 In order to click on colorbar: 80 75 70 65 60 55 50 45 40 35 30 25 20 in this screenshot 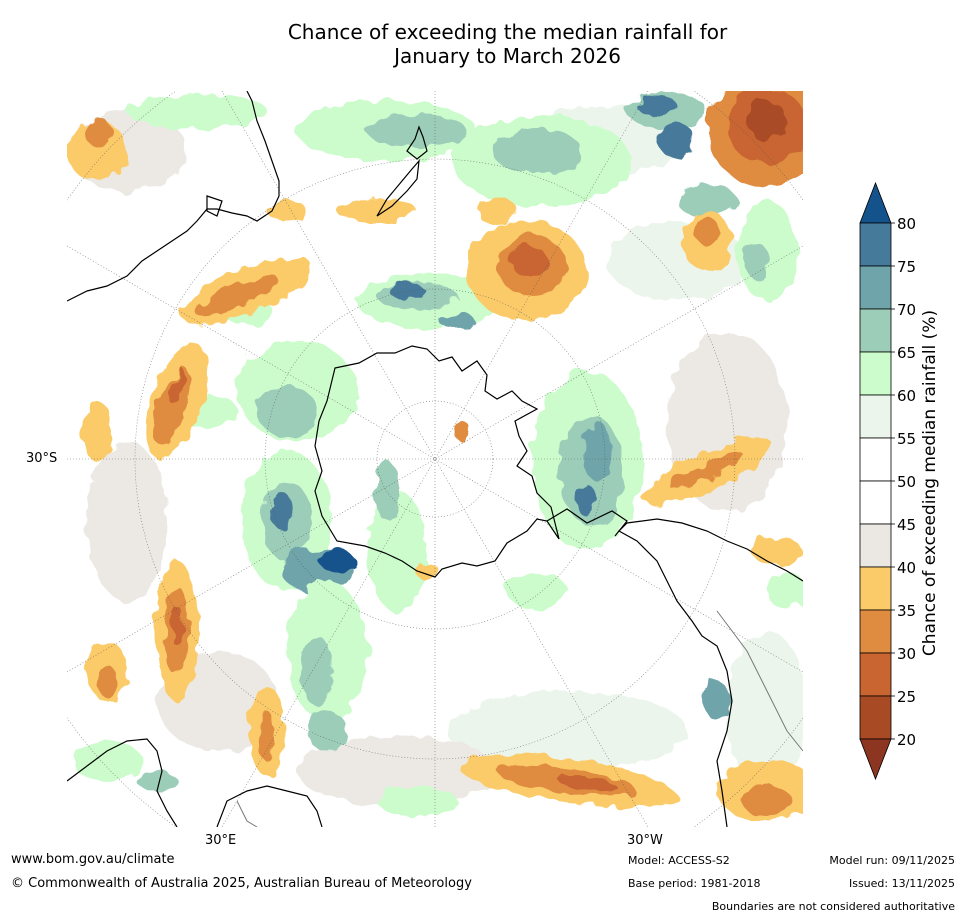, I will do `click(910, 482)`.